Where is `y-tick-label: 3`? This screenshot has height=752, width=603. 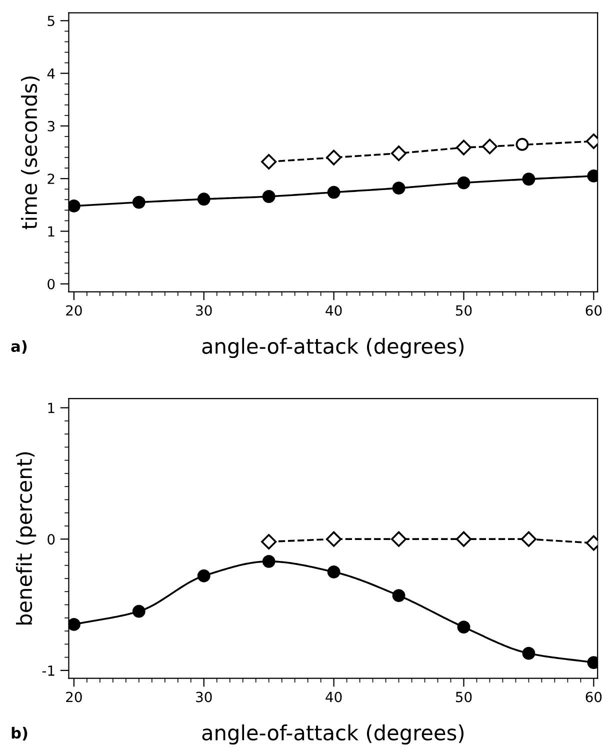 y-tick-label: 3 is located at coordinates (51, 126).